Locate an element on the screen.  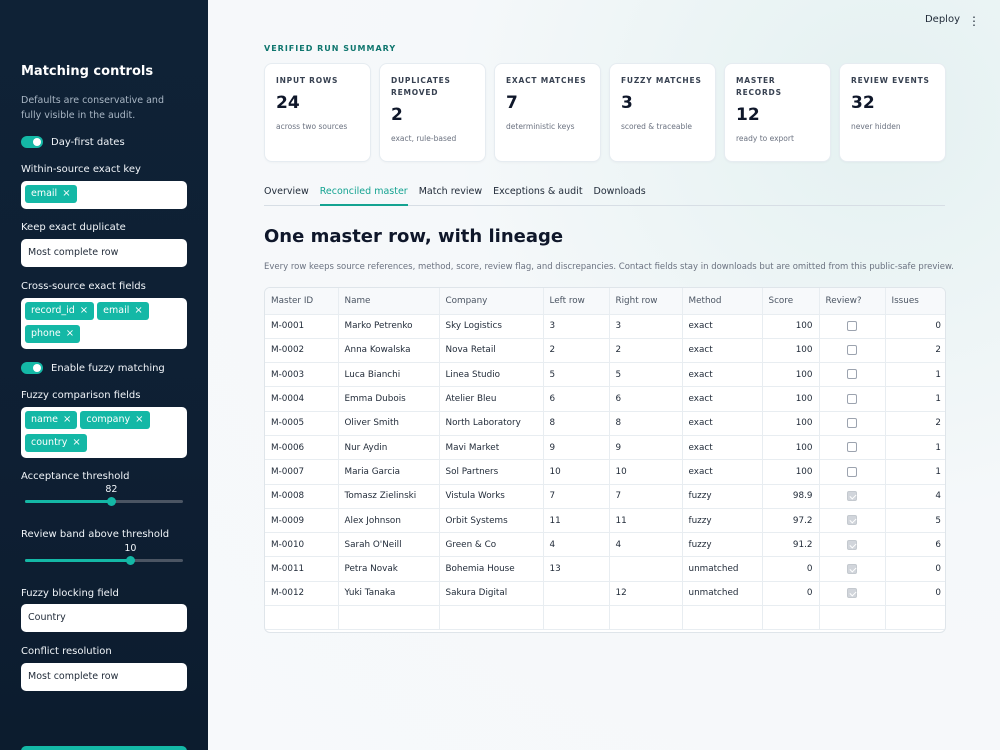
table-cell: 98.9 is located at coordinates (791, 496).